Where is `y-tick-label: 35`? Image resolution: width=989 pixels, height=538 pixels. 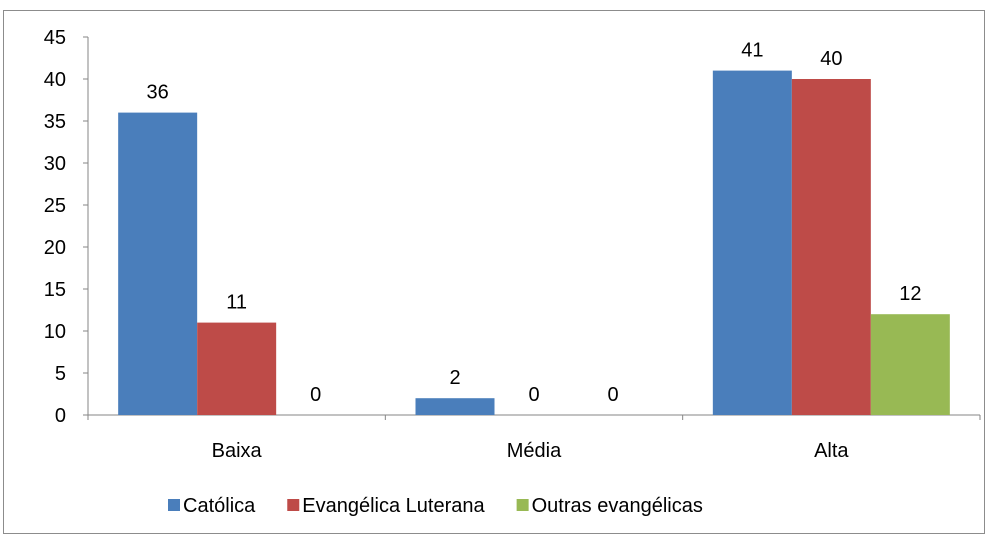
y-tick-label: 35 is located at coordinates (55, 122).